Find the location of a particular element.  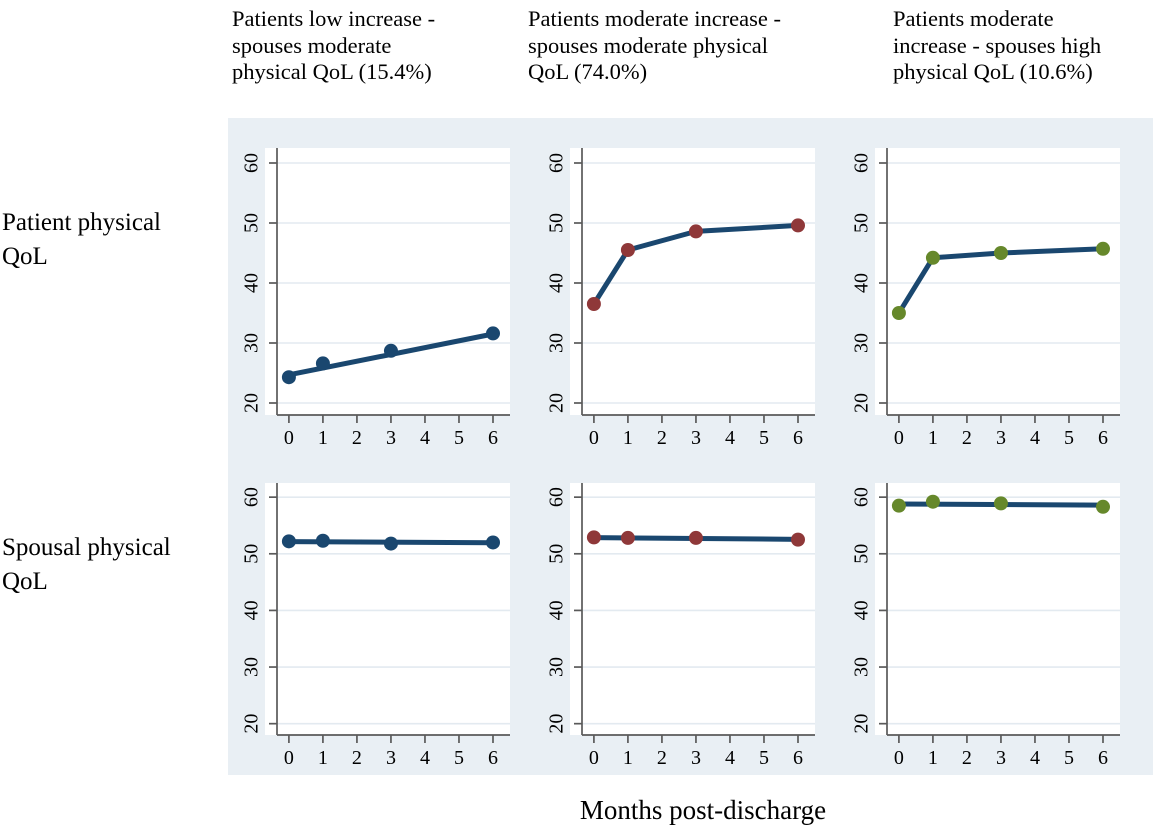

row-label-spousal-qol: Spousal physical QoL is located at coordinates (86, 564).